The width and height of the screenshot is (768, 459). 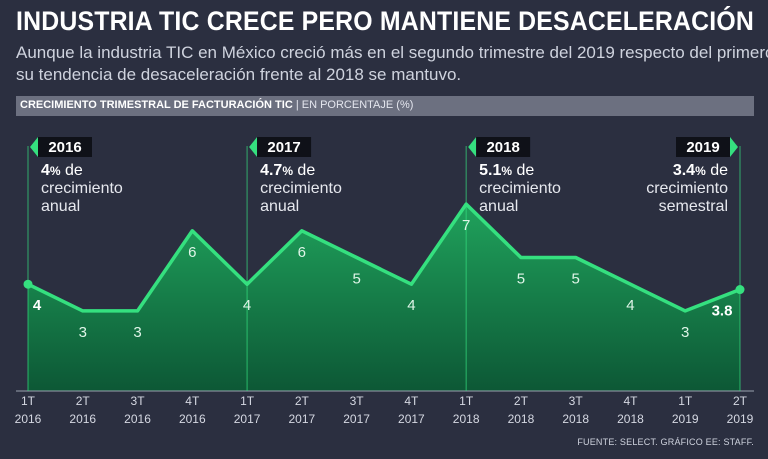 I want to click on annotation-line-1: 4% de, so click(x=62, y=170).